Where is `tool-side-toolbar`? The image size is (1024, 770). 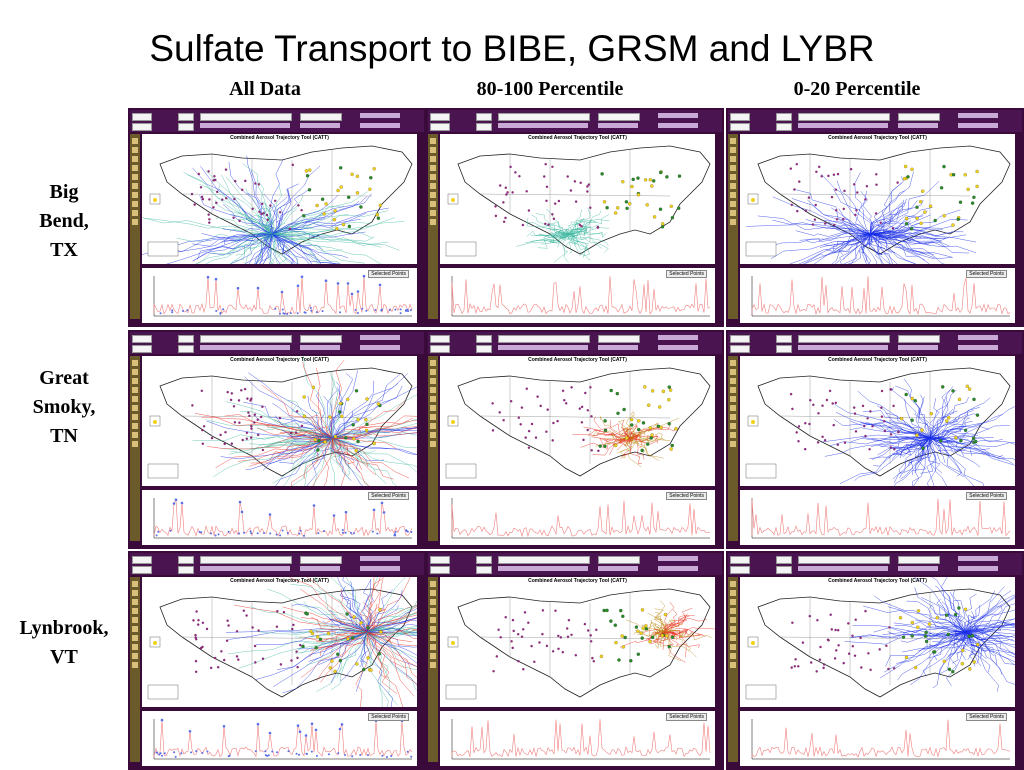 tool-side-toolbar is located at coordinates (135, 448).